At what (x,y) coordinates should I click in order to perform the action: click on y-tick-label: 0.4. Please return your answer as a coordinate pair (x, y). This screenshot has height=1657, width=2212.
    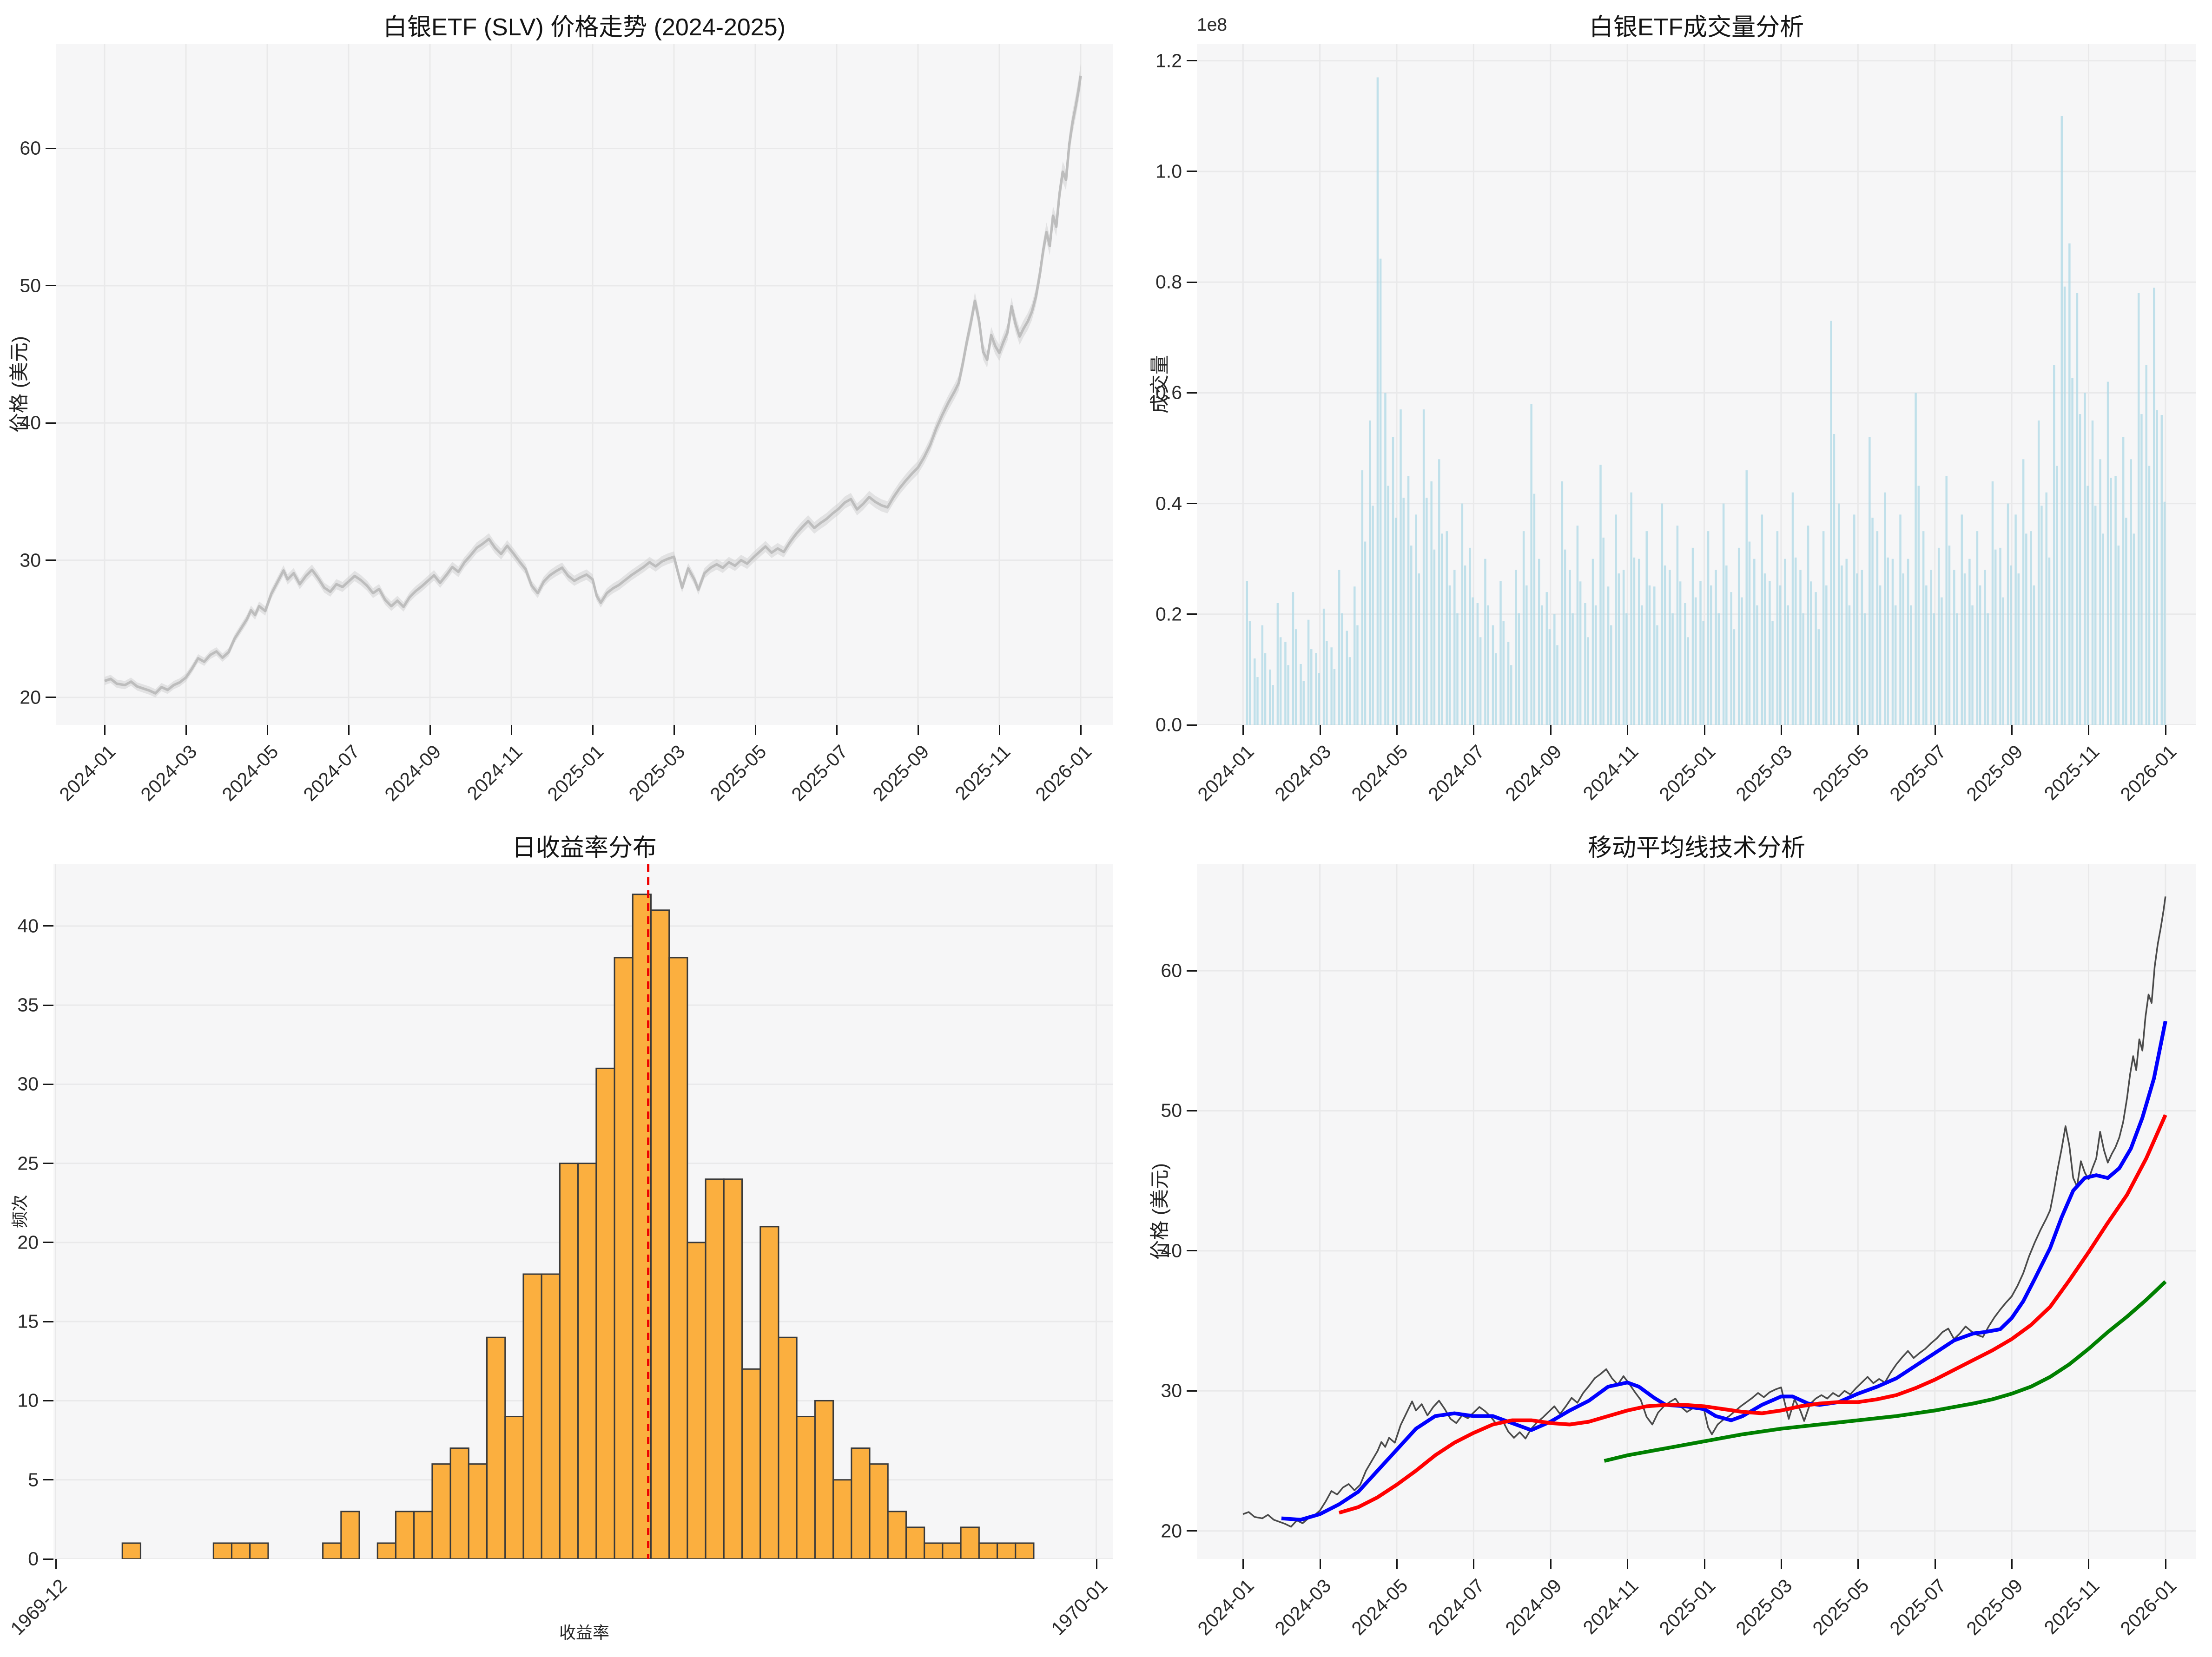
    Looking at the image, I should click on (1169, 503).